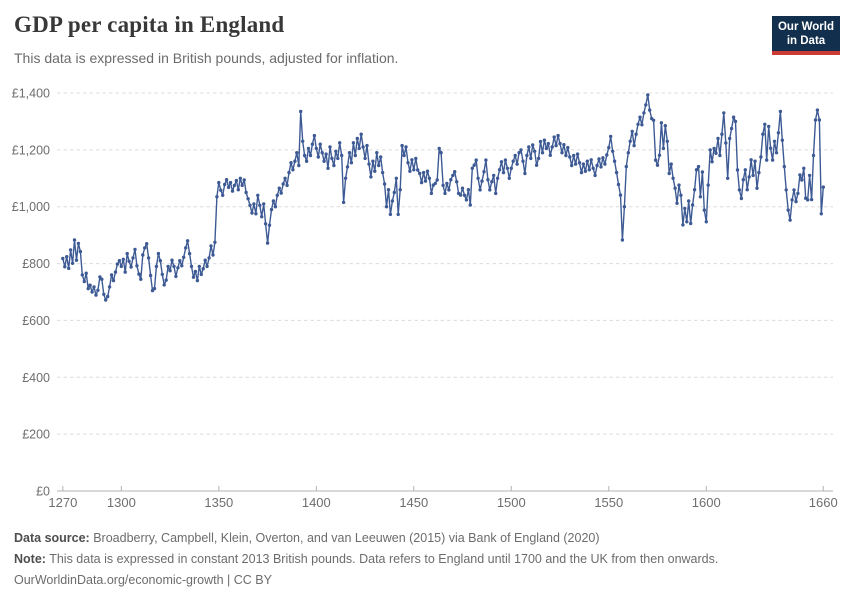 This screenshot has height=600, width=850. I want to click on owid-logo: Our World in Data, so click(806, 35).